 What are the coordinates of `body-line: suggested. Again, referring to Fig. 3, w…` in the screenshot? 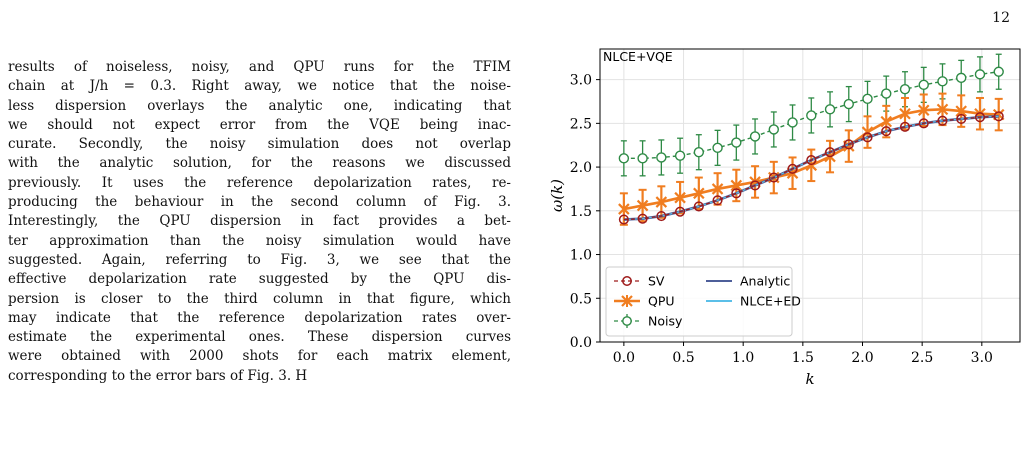 It's located at (259, 259).